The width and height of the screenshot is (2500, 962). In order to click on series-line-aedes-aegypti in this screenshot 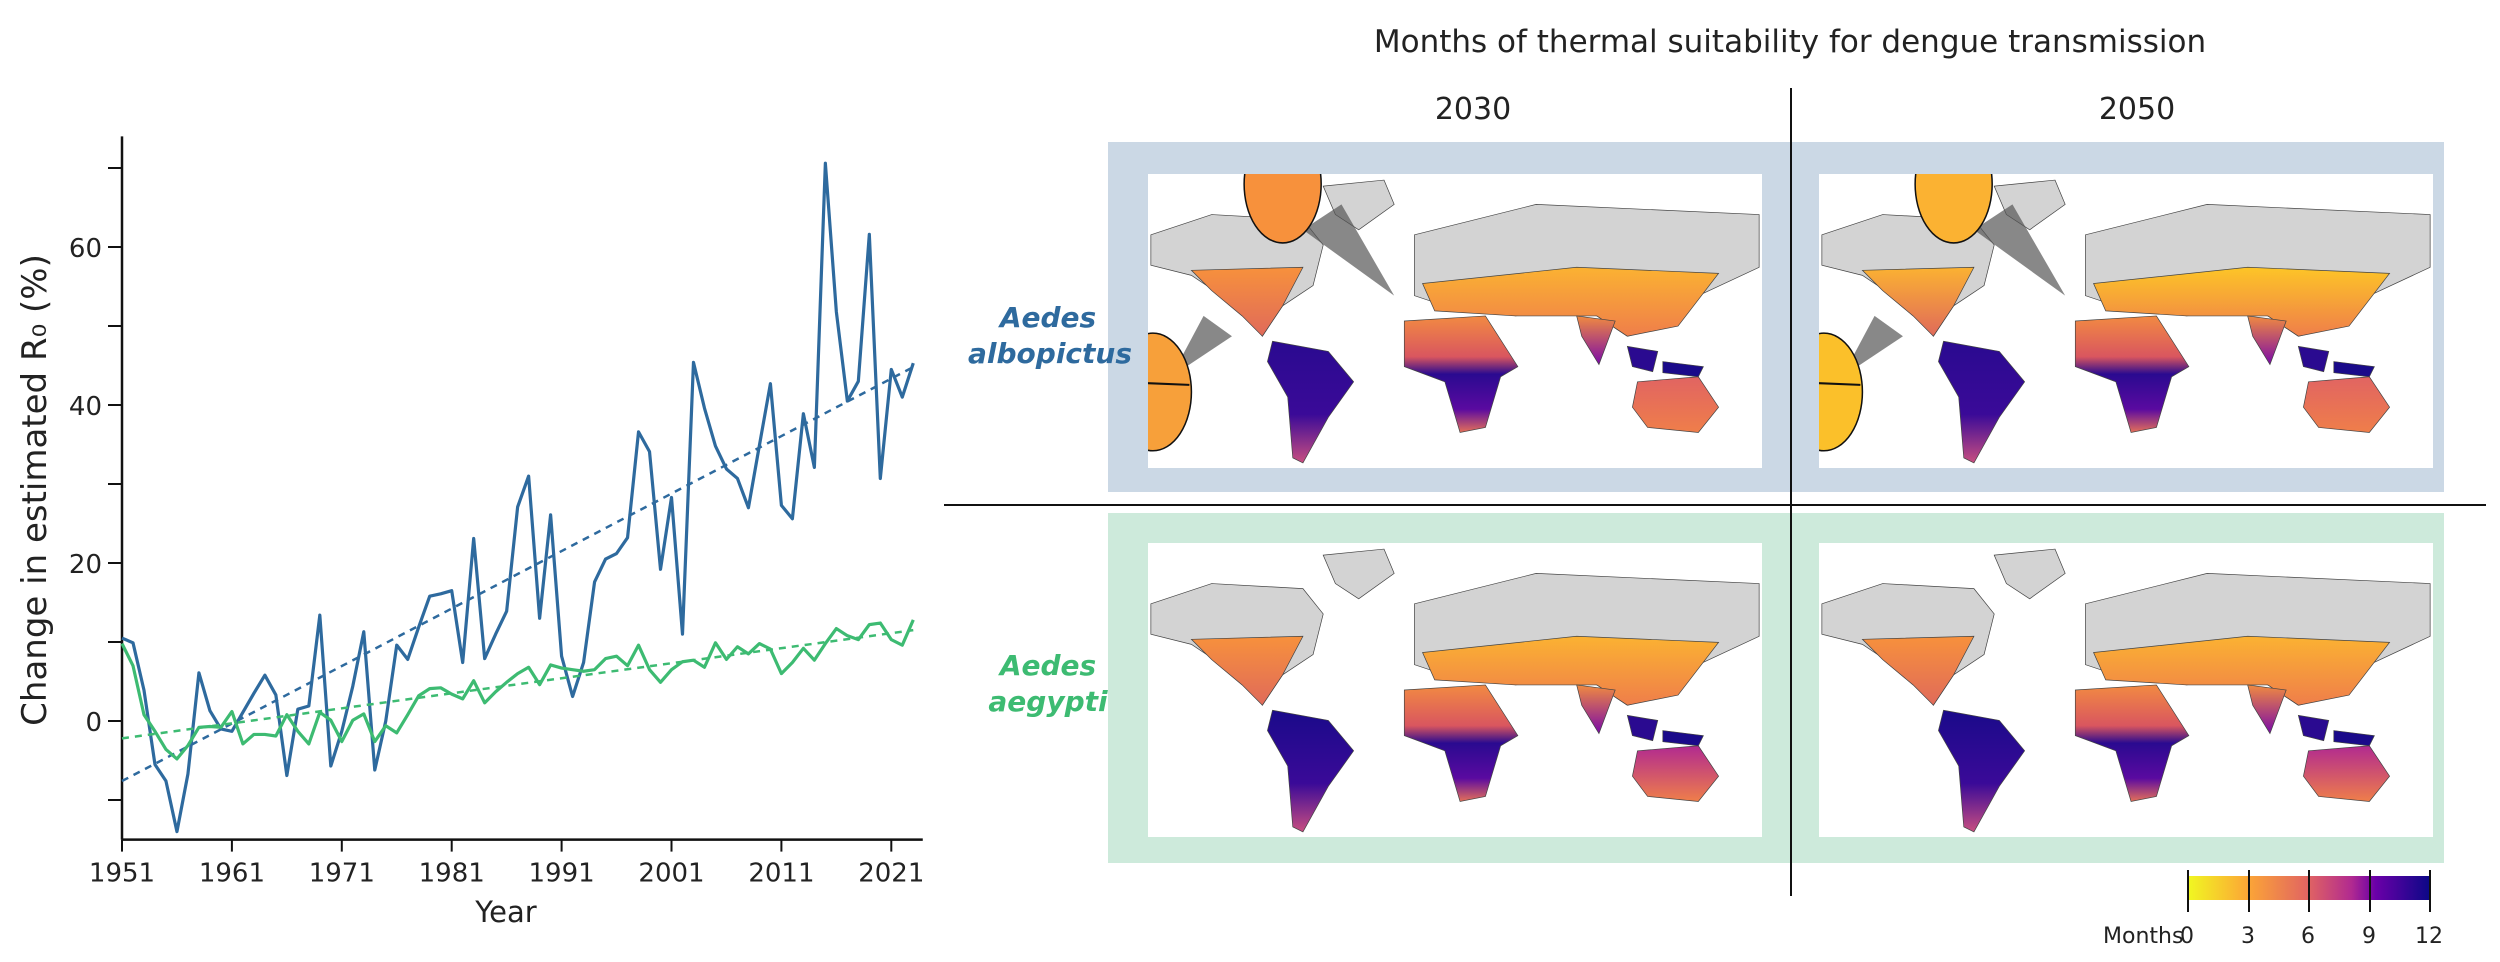, I will do `click(517, 690)`.